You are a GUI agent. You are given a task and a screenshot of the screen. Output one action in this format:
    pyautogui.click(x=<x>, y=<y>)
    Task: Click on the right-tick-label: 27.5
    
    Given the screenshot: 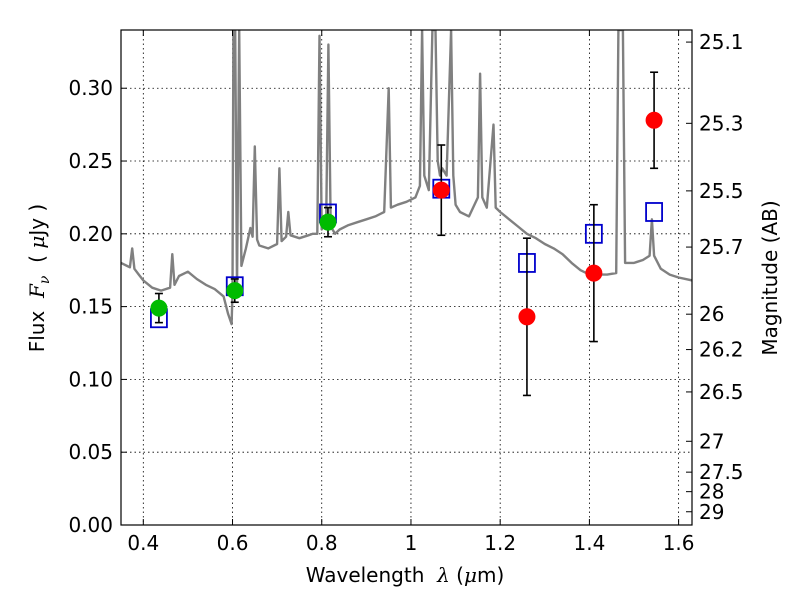 What is the action you would take?
    pyautogui.click(x=721, y=472)
    